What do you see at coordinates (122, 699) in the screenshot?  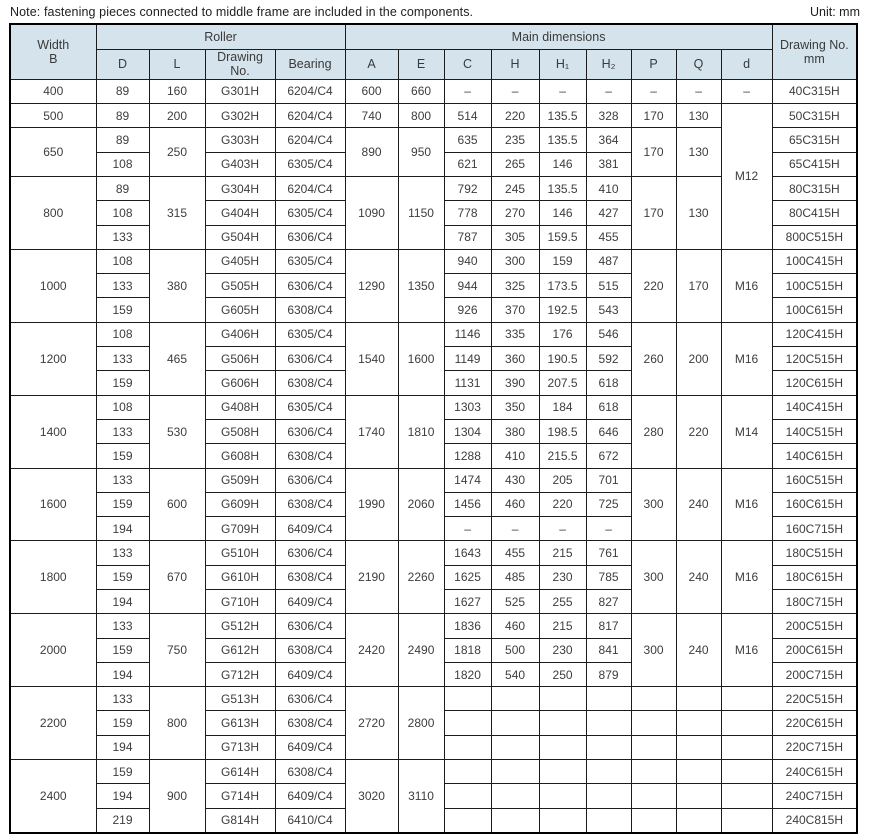 I see `table-cell: 133` at bounding box center [122, 699].